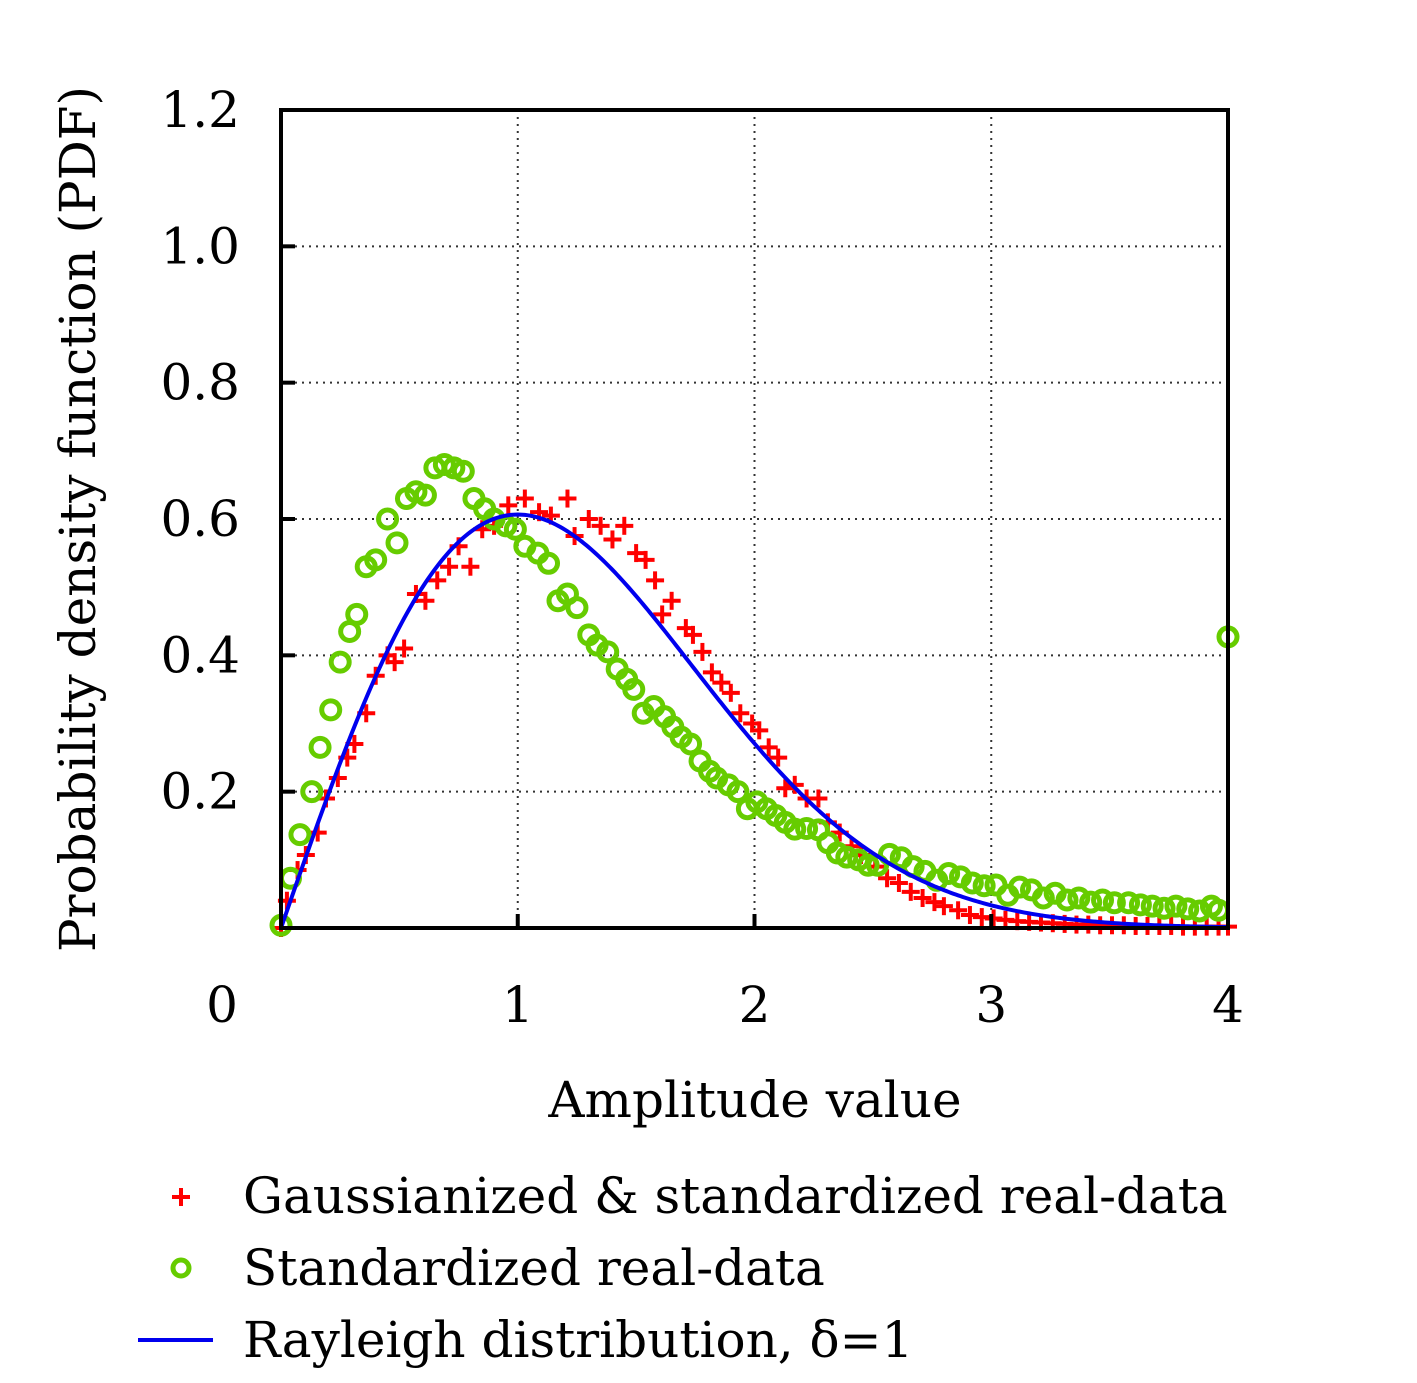  Describe the element at coordinates (200, 246) in the screenshot. I see `y-tick-label: 1.0` at that location.